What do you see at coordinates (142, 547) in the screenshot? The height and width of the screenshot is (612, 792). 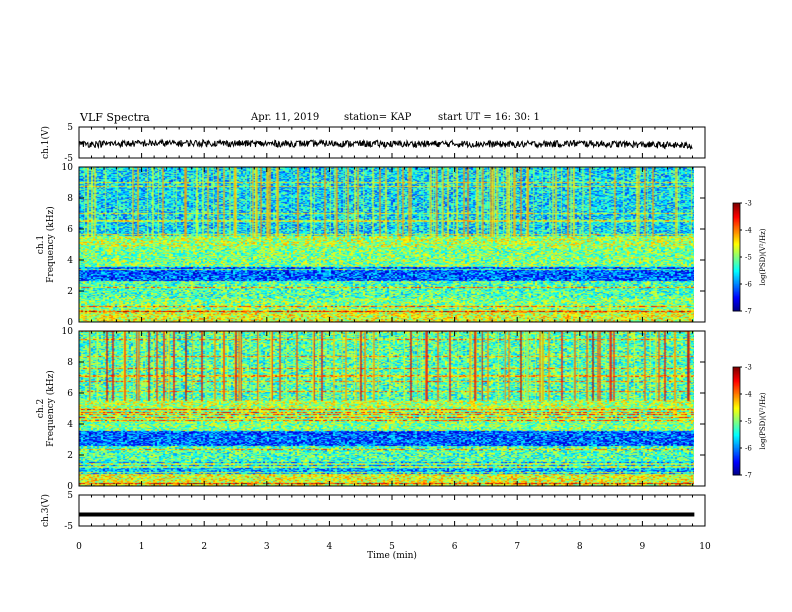 I see `x-tick-label: 1` at bounding box center [142, 547].